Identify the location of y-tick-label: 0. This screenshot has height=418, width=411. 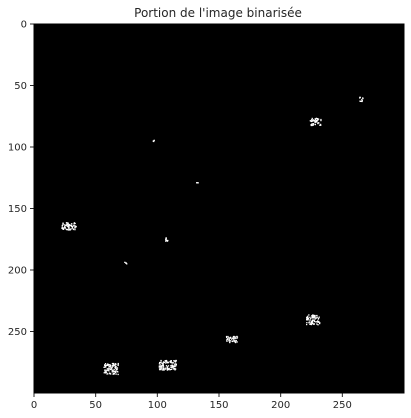
(24, 25).